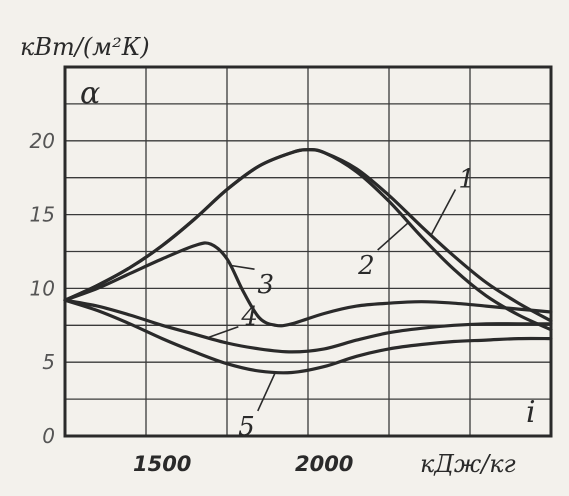  I want to click on y-tick-label: 20, so click(42, 141).